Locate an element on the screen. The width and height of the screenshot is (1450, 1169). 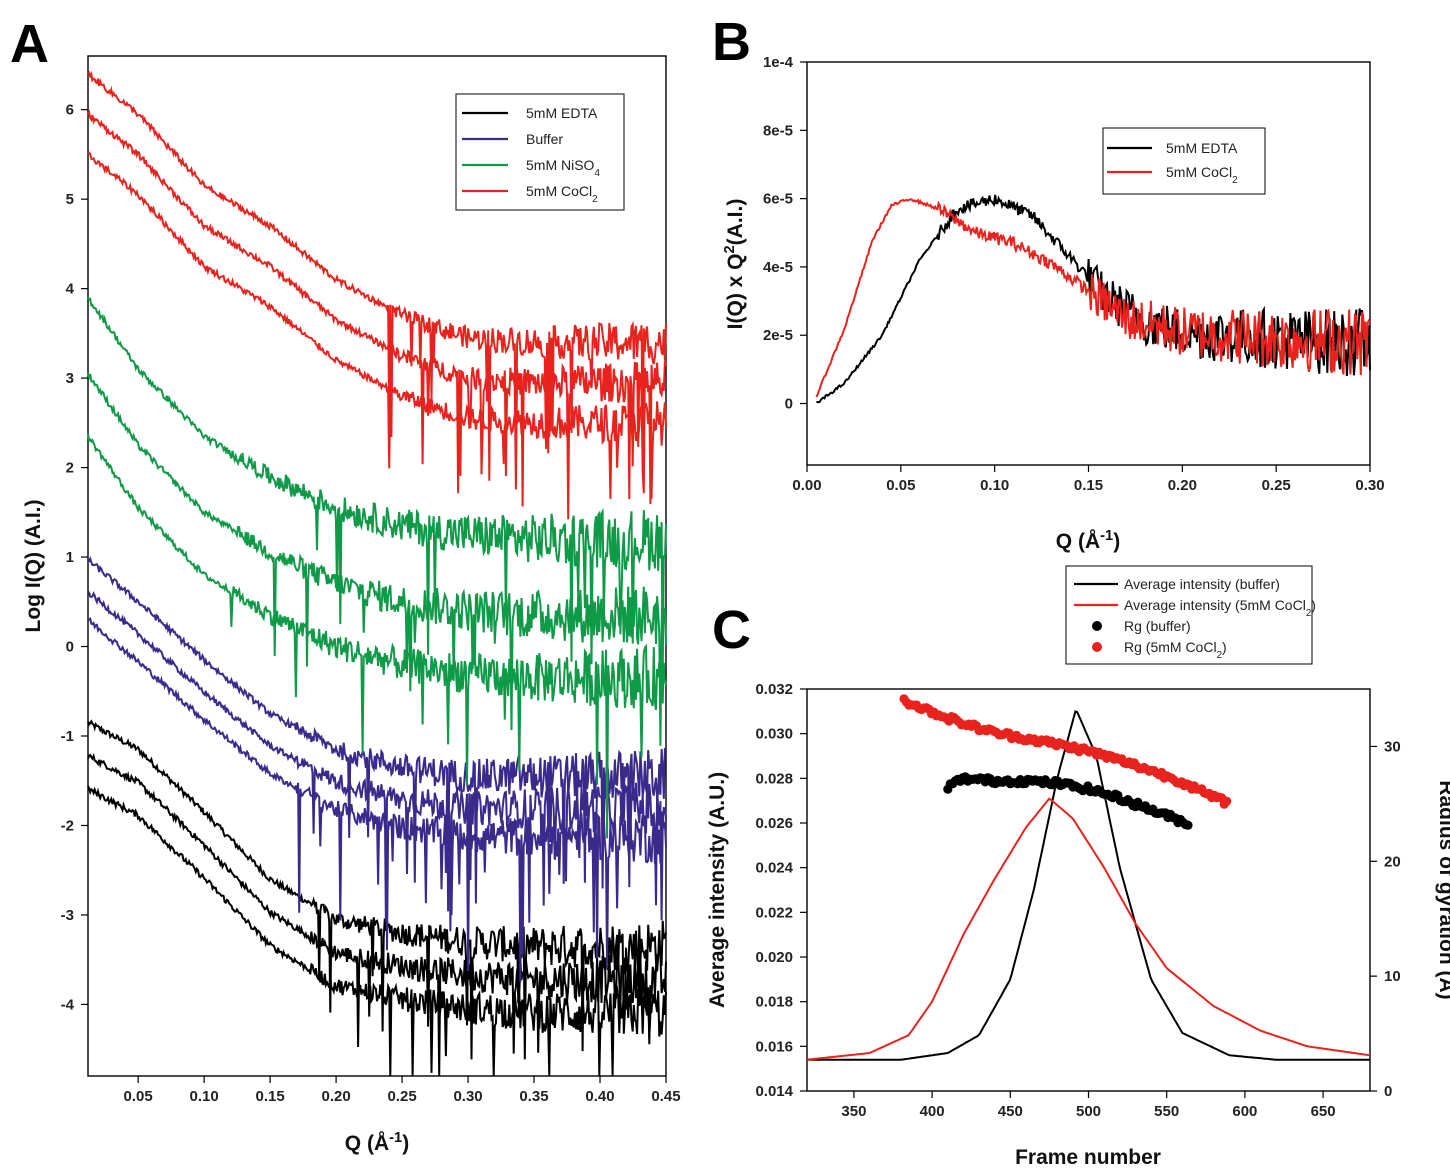
panel-a-x-tick-label: 0.20 is located at coordinates (335, 1096).